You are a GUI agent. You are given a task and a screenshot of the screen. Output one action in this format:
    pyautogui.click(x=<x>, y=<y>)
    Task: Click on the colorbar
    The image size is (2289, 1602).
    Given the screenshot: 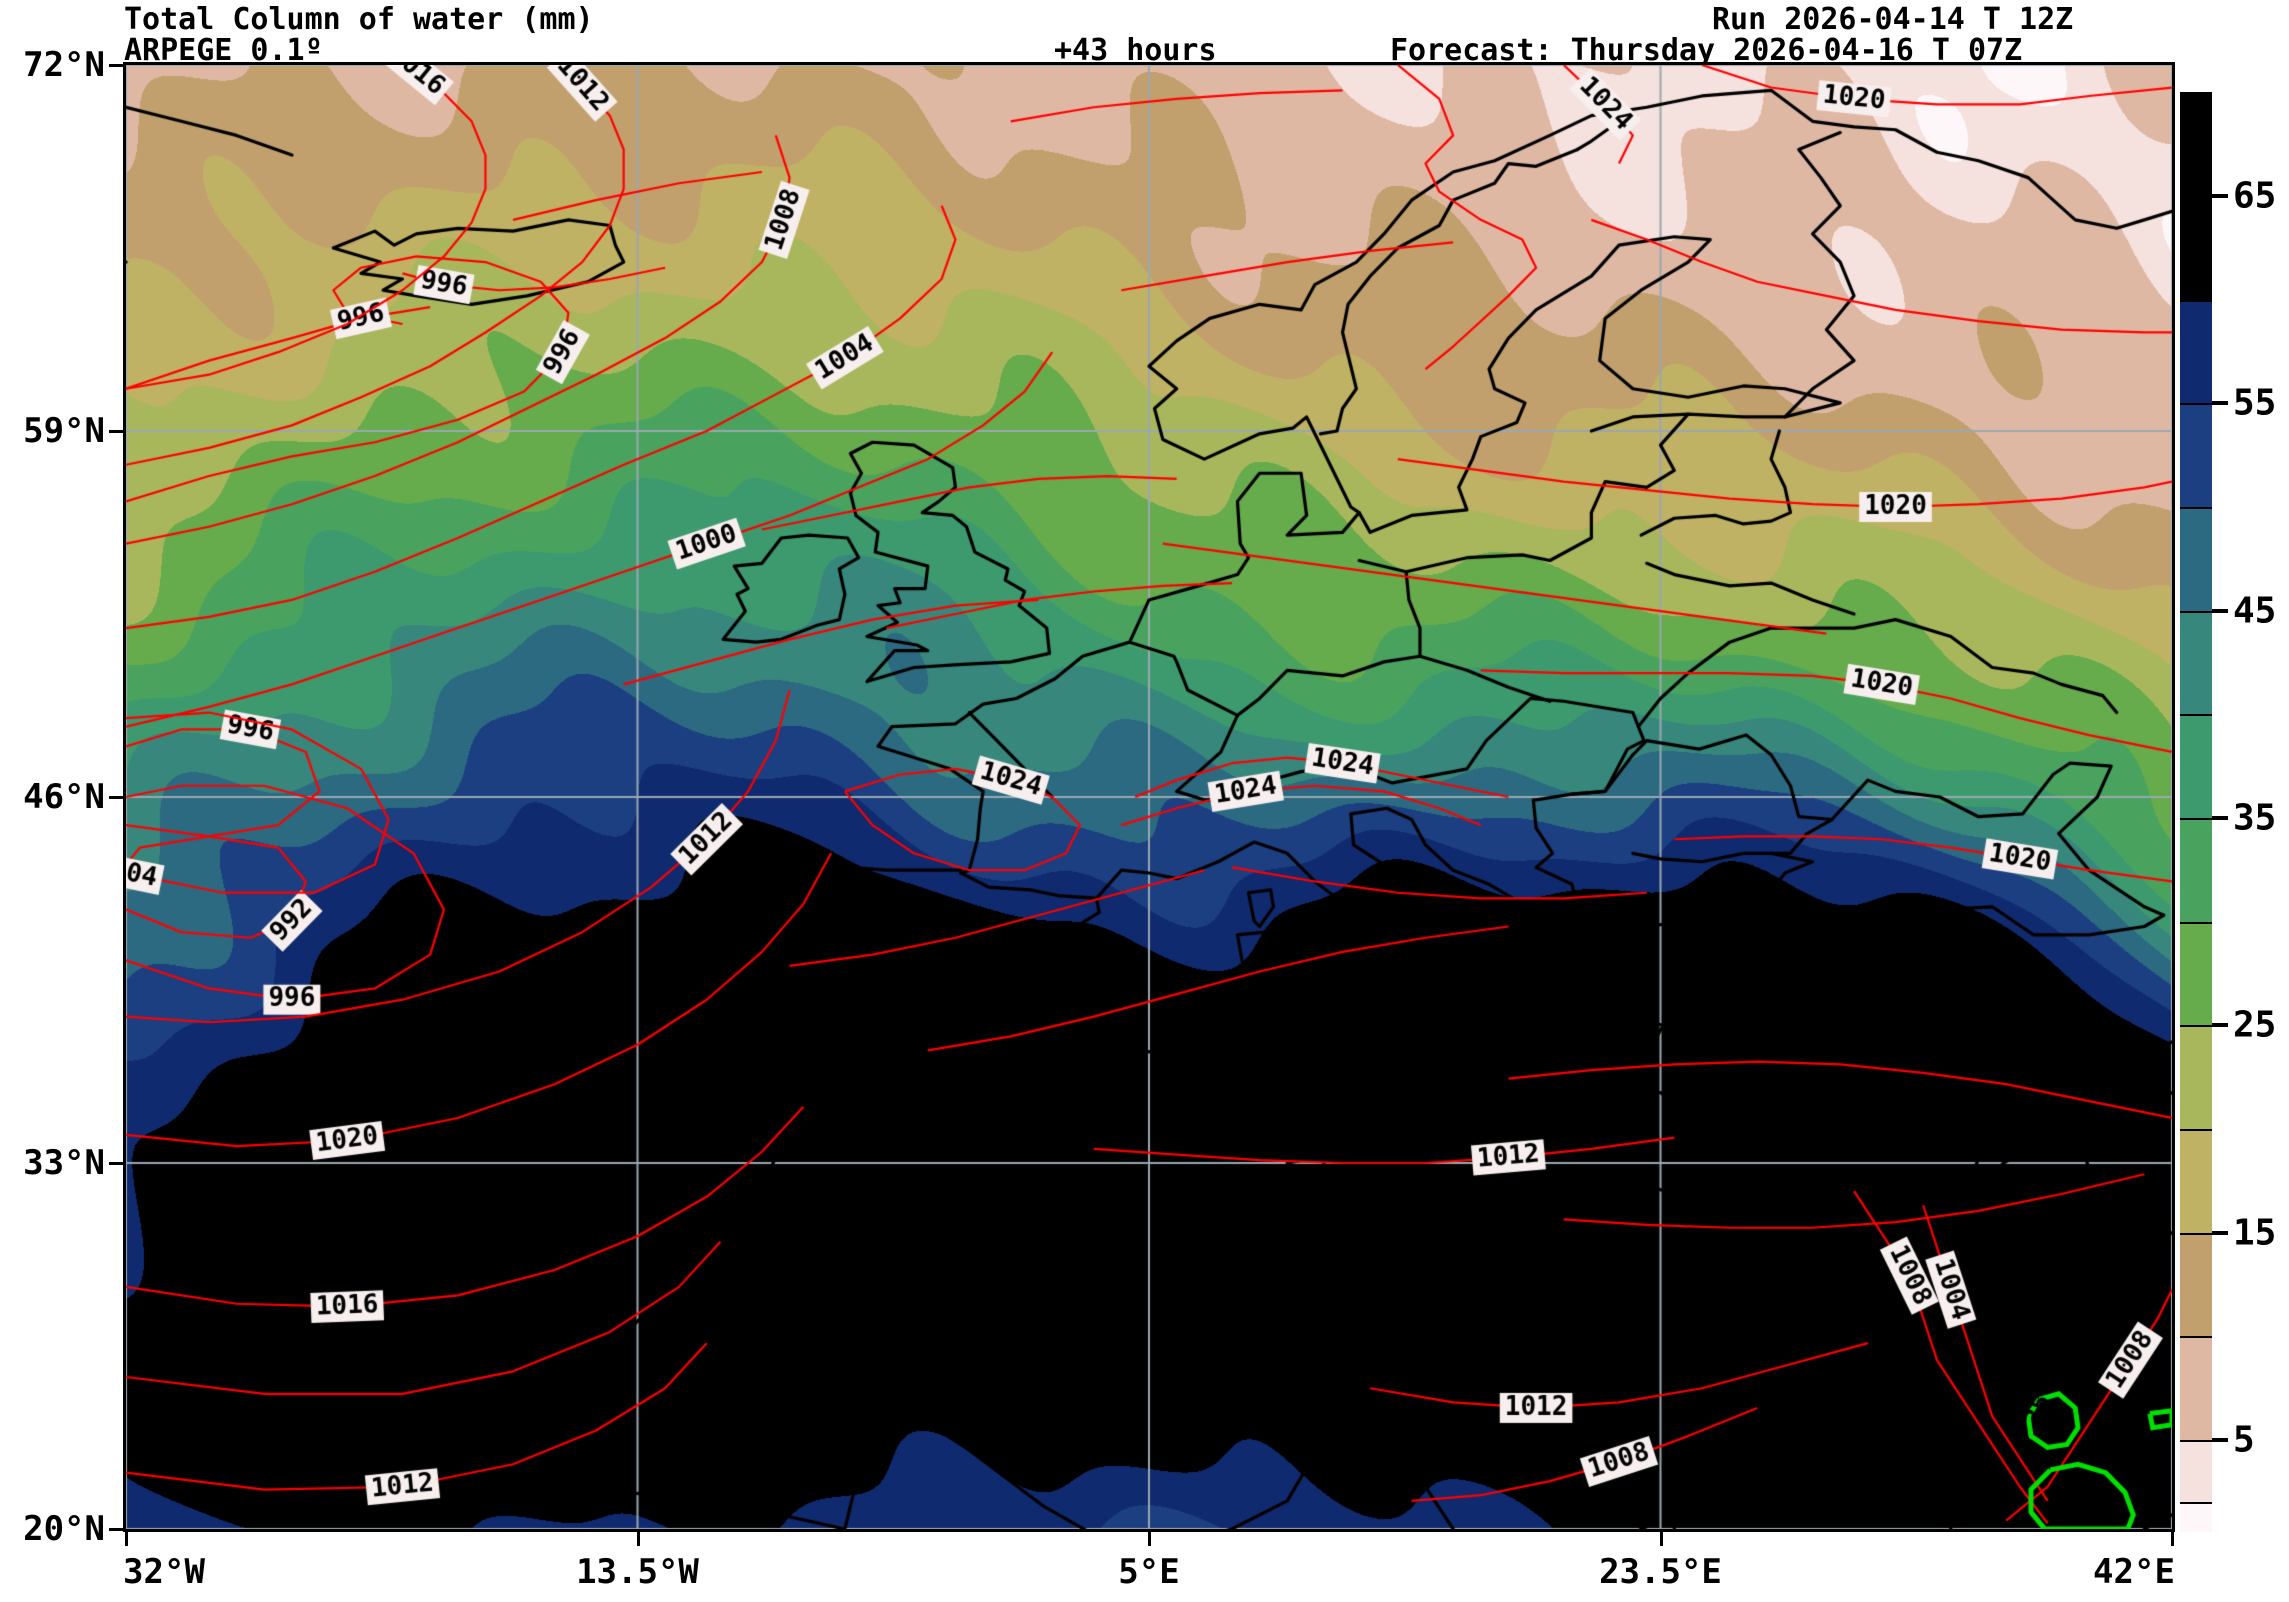 What is the action you would take?
    pyautogui.click(x=2196, y=797)
    